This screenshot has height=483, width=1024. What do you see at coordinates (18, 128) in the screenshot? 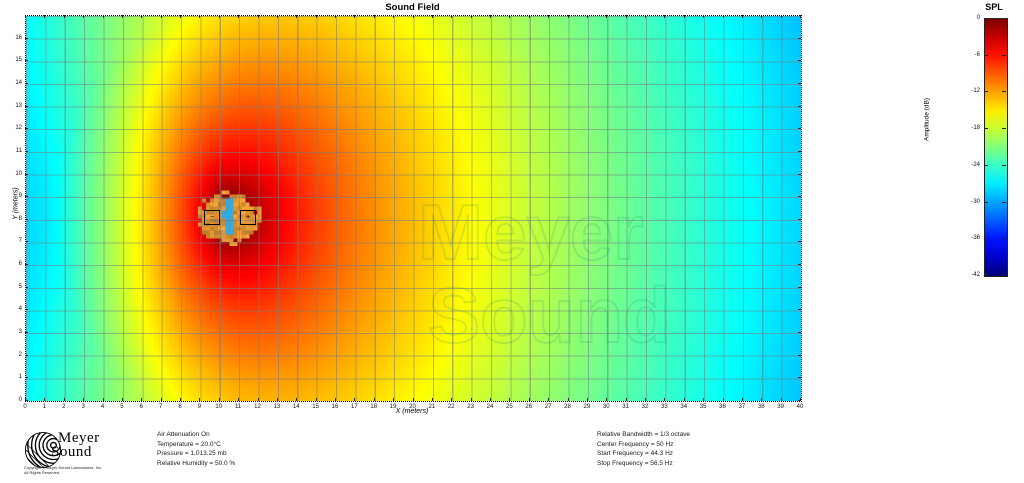
I see `y-tick-label: 12` at bounding box center [18, 128].